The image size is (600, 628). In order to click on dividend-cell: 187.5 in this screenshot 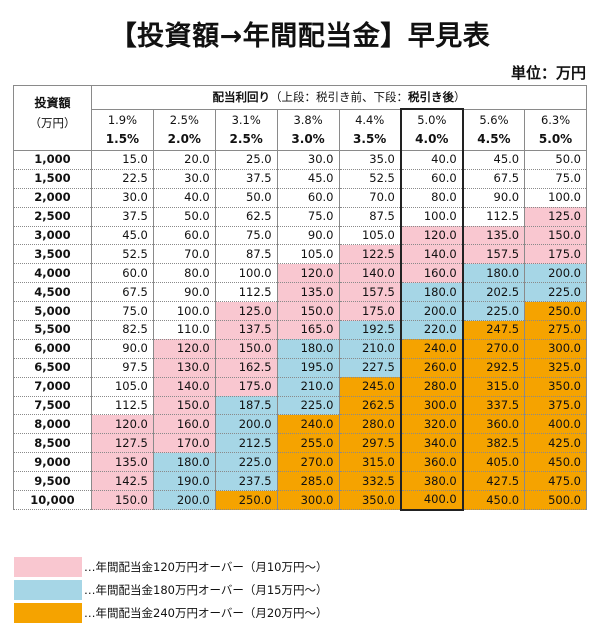, I will do `click(246, 405)`.